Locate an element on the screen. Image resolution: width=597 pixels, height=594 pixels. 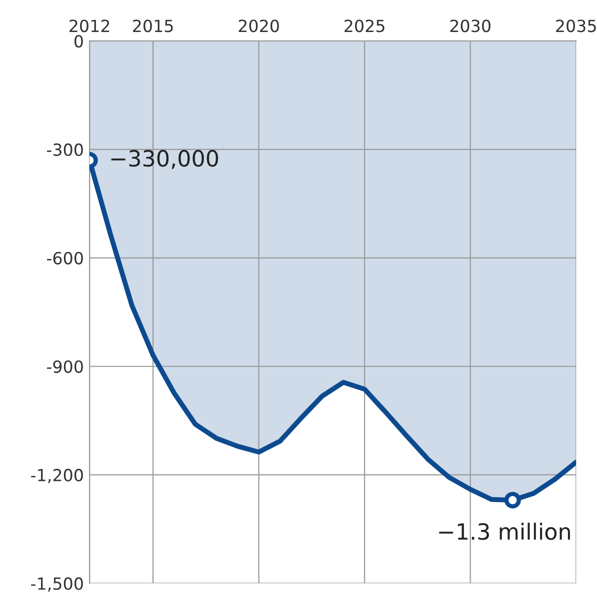
annotation: −1.3 million is located at coordinates (504, 531).